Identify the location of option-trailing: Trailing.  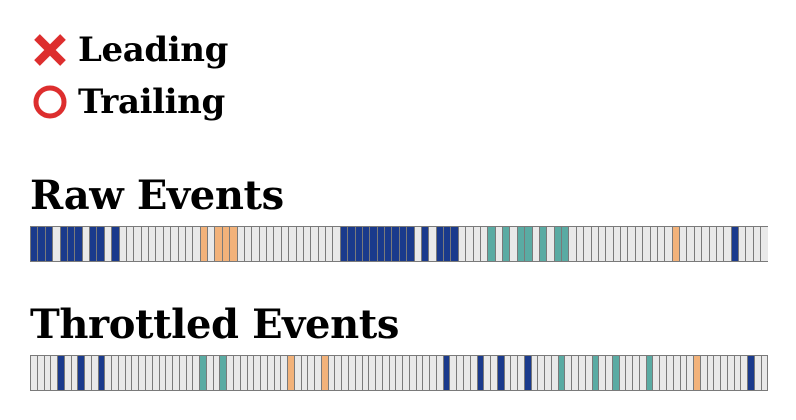
(129, 102).